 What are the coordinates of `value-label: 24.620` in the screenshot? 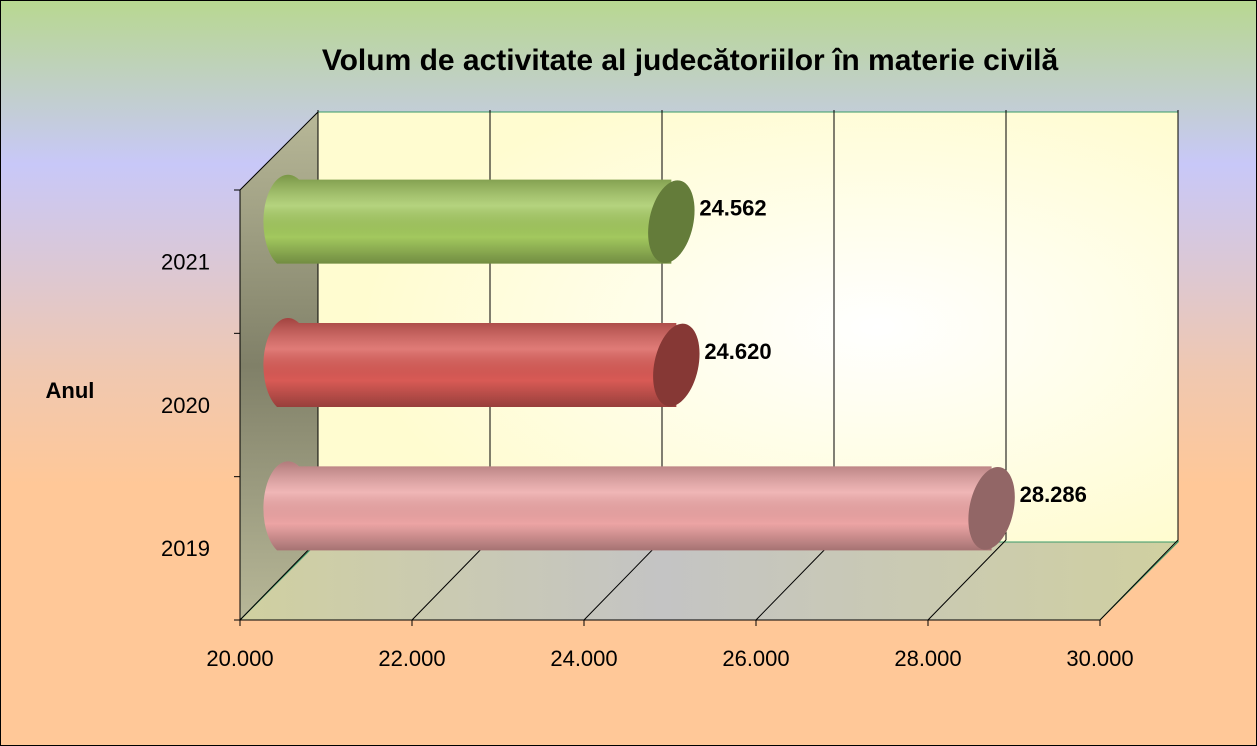 It's located at (737, 351).